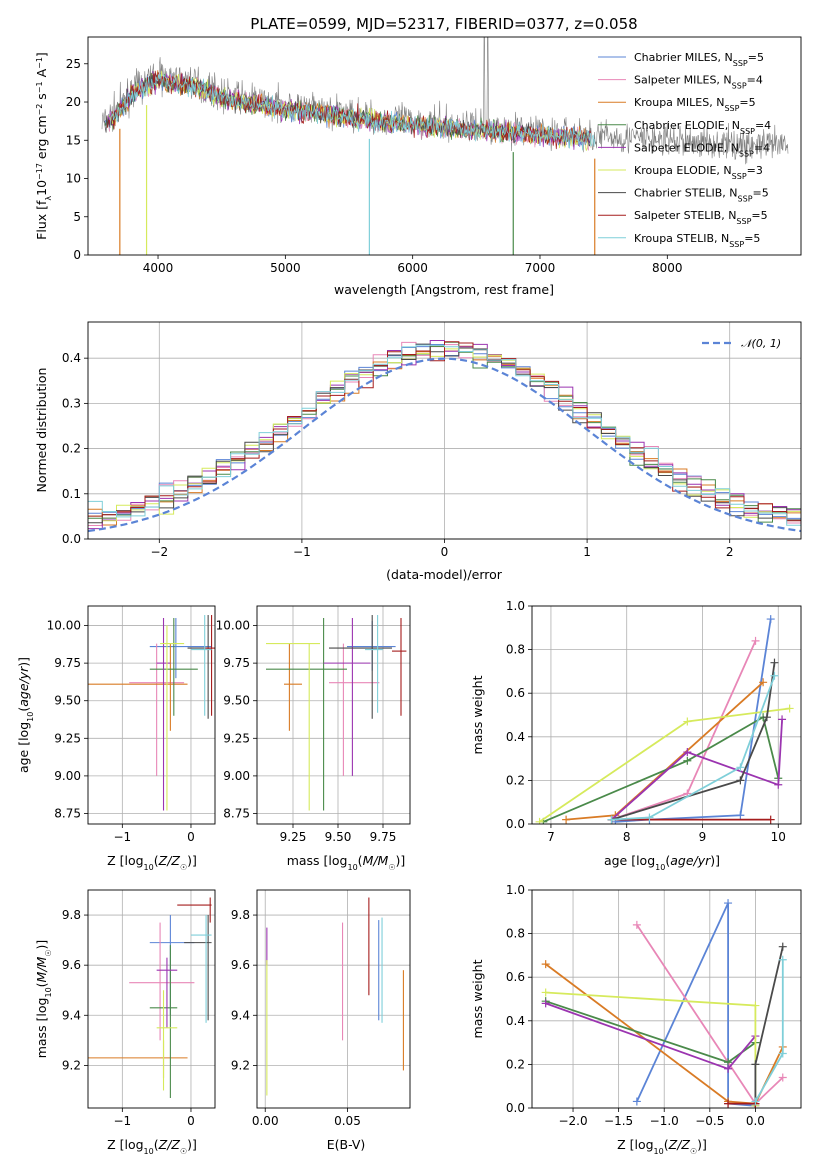 Image resolution: width=819 pixels, height=1170 pixels. Describe the element at coordinates (699, 59) in the screenshot. I see `legend-label: Chabrier MILES, NSSP=5` at that location.